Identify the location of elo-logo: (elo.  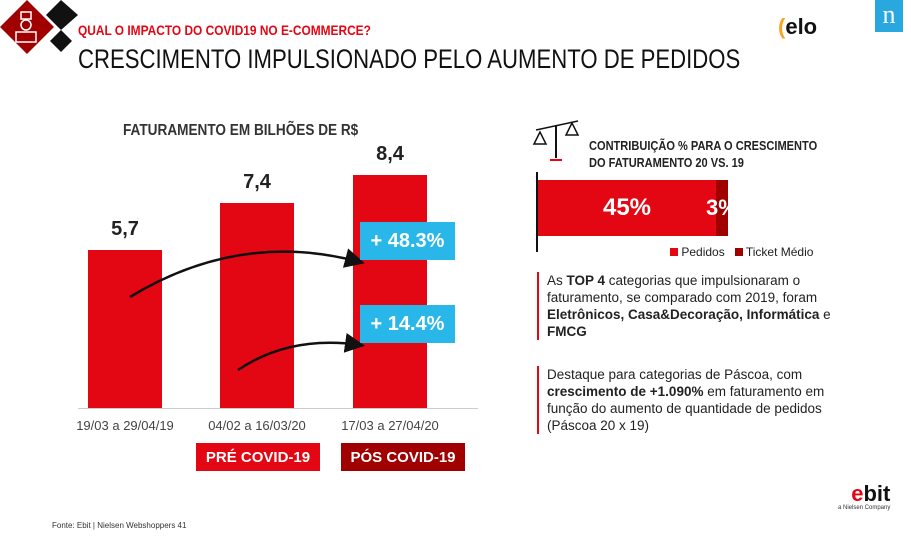
(798, 26).